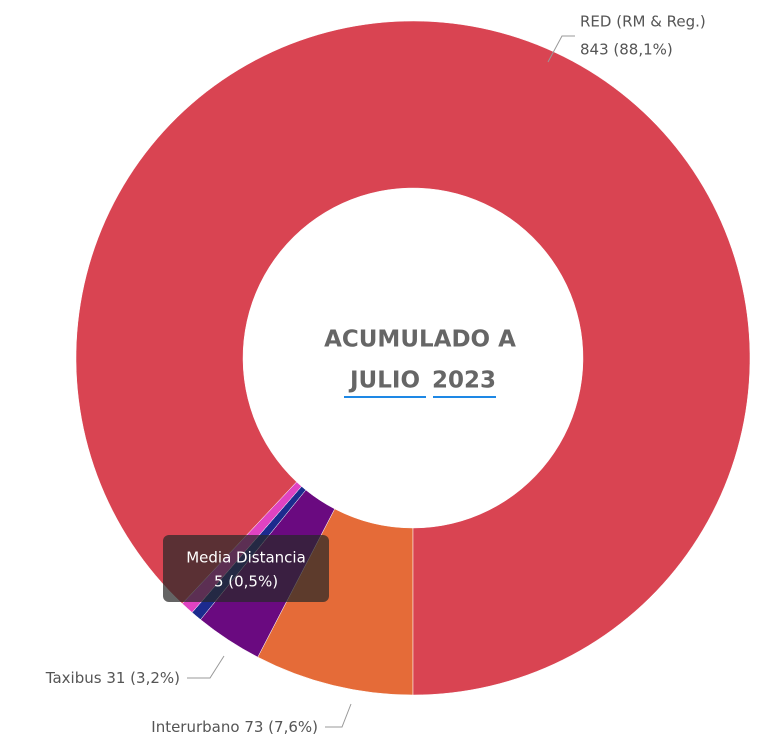  What do you see at coordinates (420, 340) in the screenshot?
I see `center-text: ACUMULADO A` at bounding box center [420, 340].